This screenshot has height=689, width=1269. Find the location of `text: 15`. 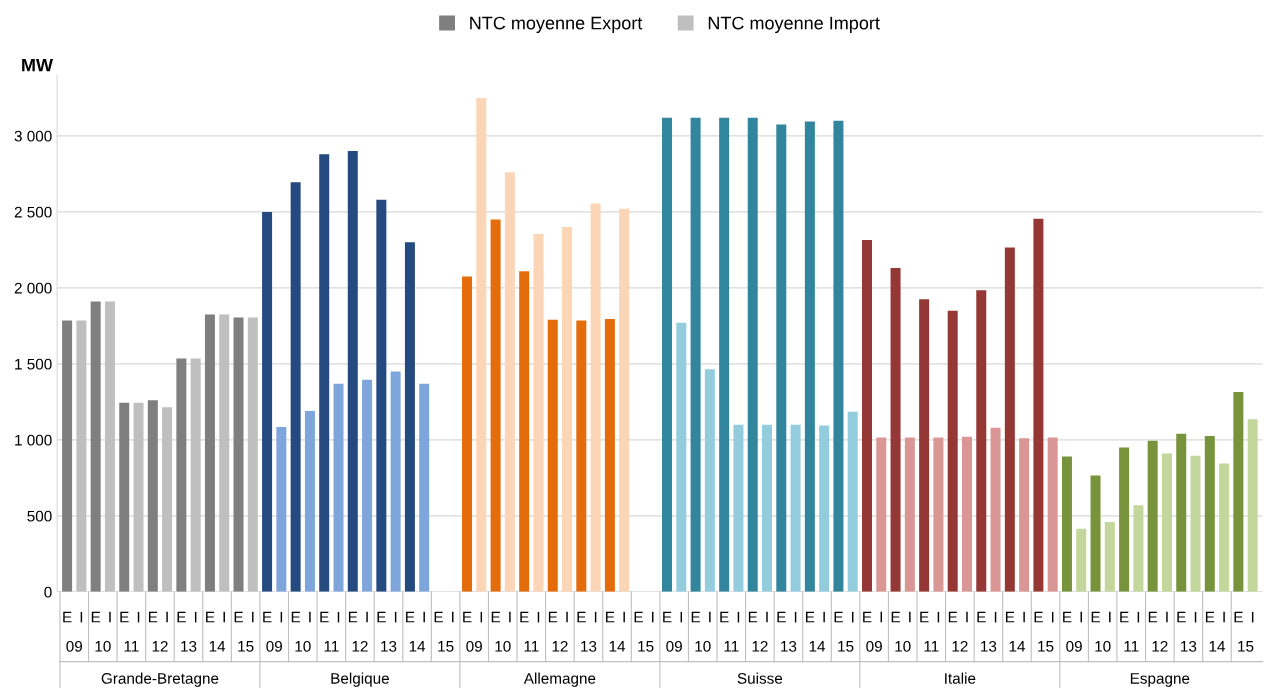

text: 15 is located at coordinates (446, 646).